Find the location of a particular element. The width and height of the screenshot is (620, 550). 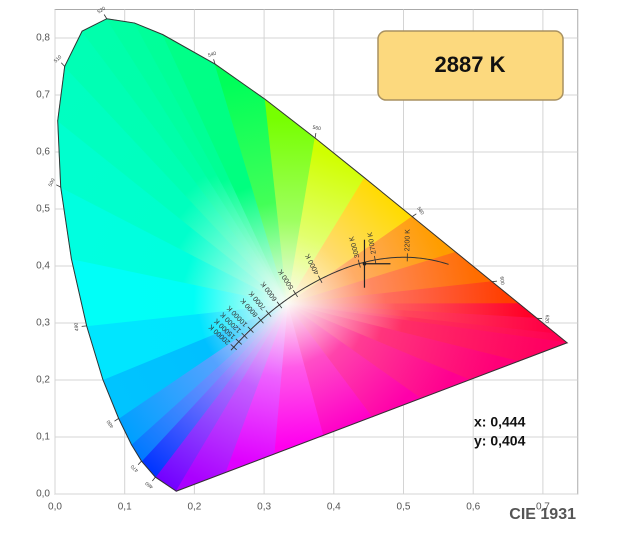

x-tick-label: 0,0 is located at coordinates (55, 507).